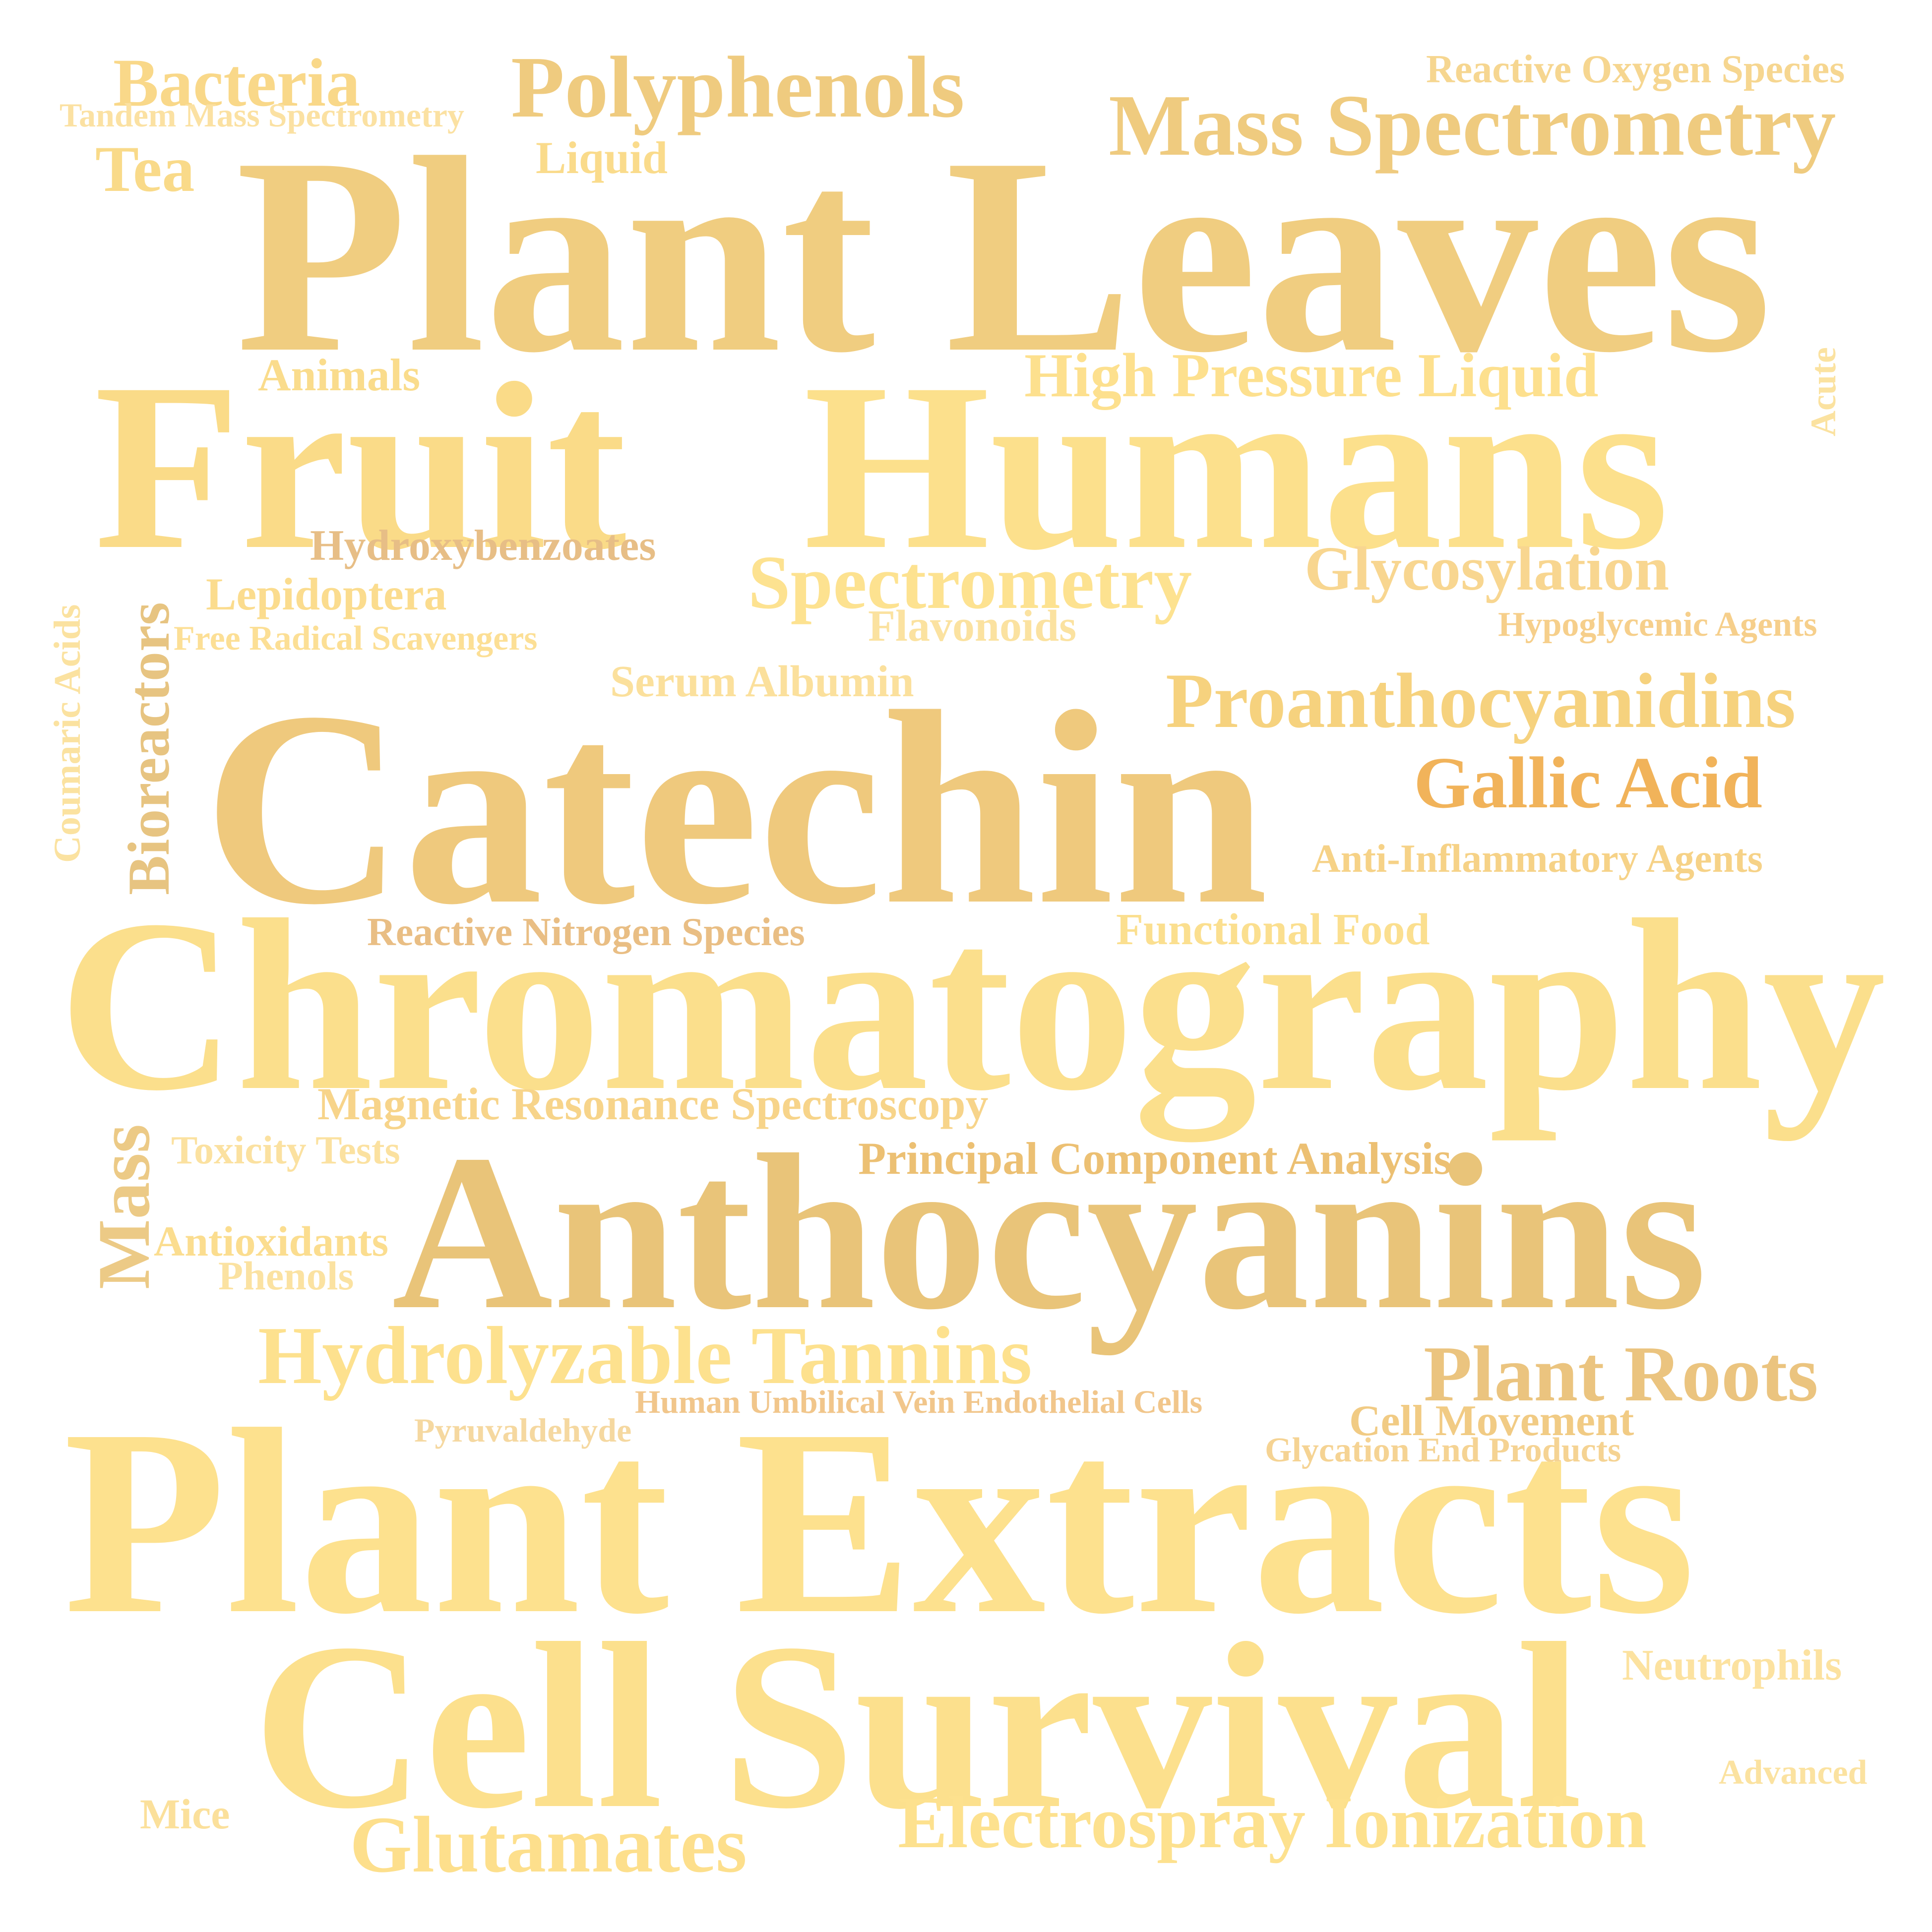 Image resolution: width=1932 pixels, height=1932 pixels. Describe the element at coordinates (271, 1241) in the screenshot. I see `word-antioxidants: Antioxidants` at that location.